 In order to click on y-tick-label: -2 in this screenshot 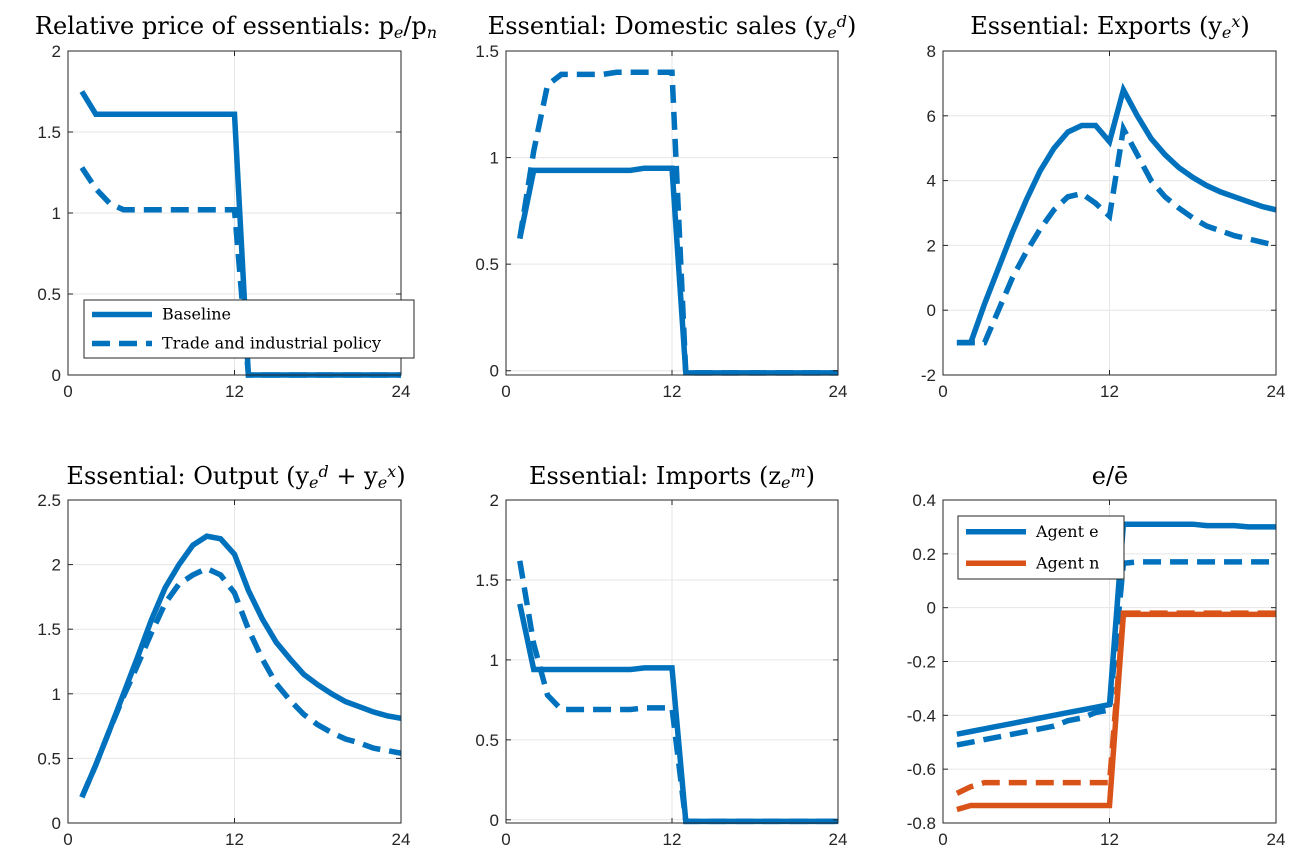, I will do `click(928, 375)`.